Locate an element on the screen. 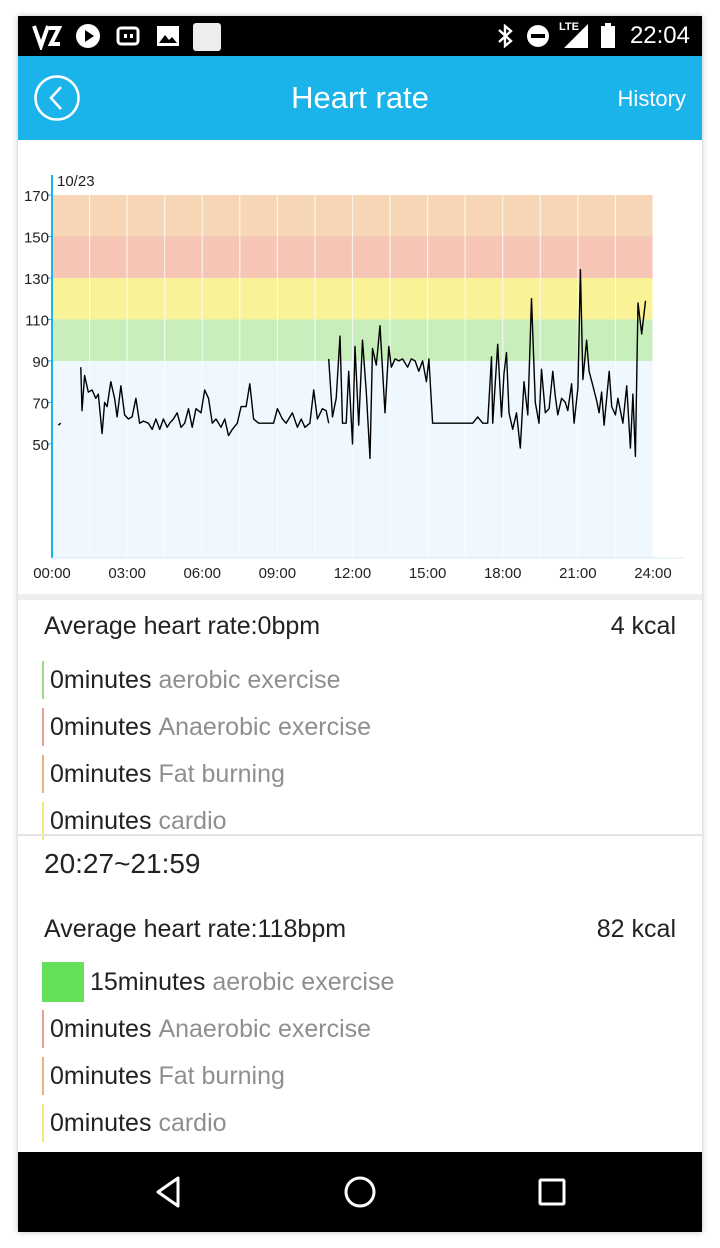 This screenshot has height=1248, width=720. home-circle-icon is located at coordinates (360, 1192).